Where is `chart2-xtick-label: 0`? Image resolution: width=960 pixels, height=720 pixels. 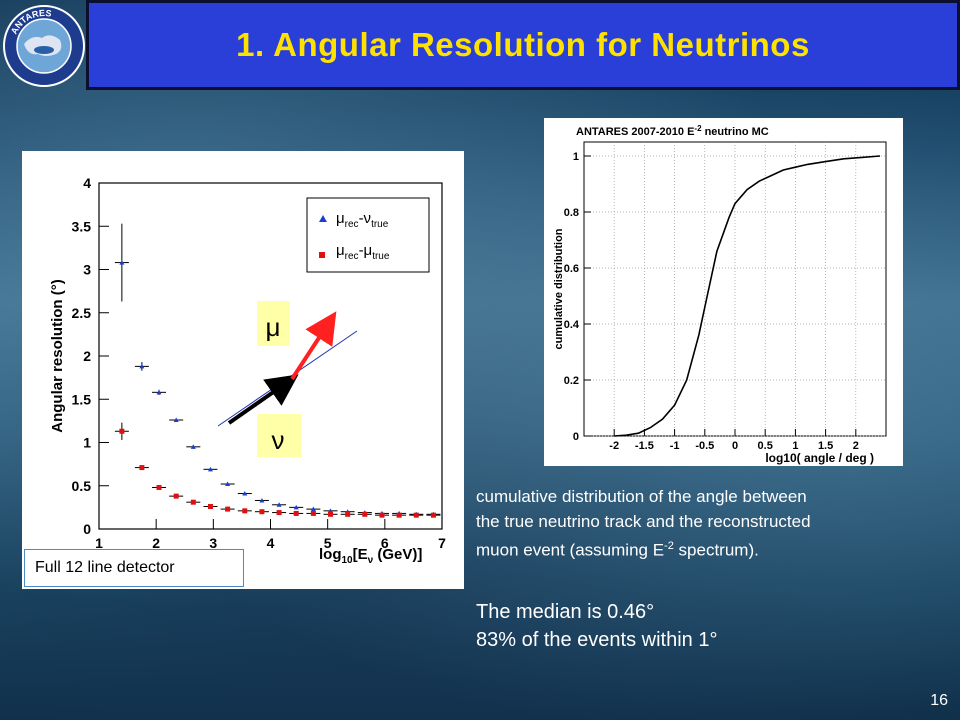 chart2-xtick-label: 0 is located at coordinates (735, 446).